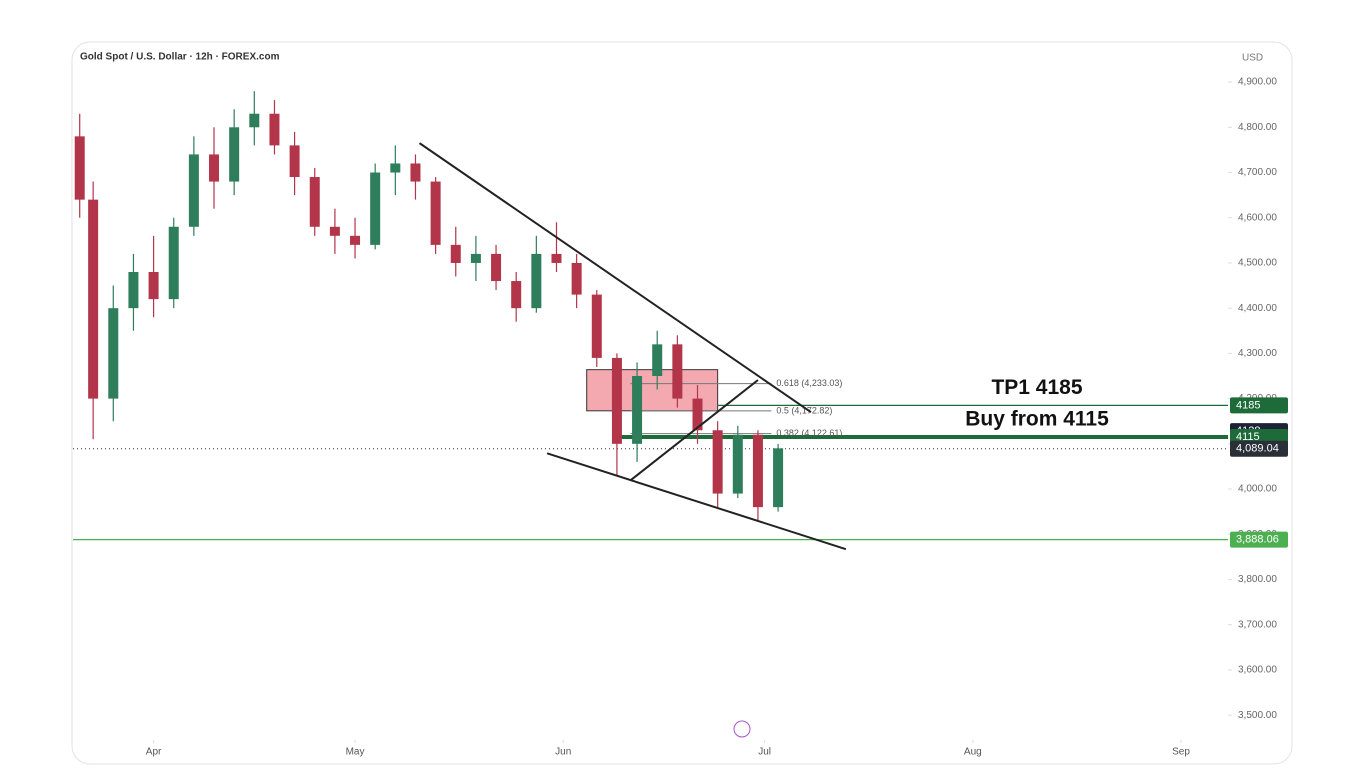  Describe the element at coordinates (1248, 437) in the screenshot. I see `price-badge-label: 4115` at that location.